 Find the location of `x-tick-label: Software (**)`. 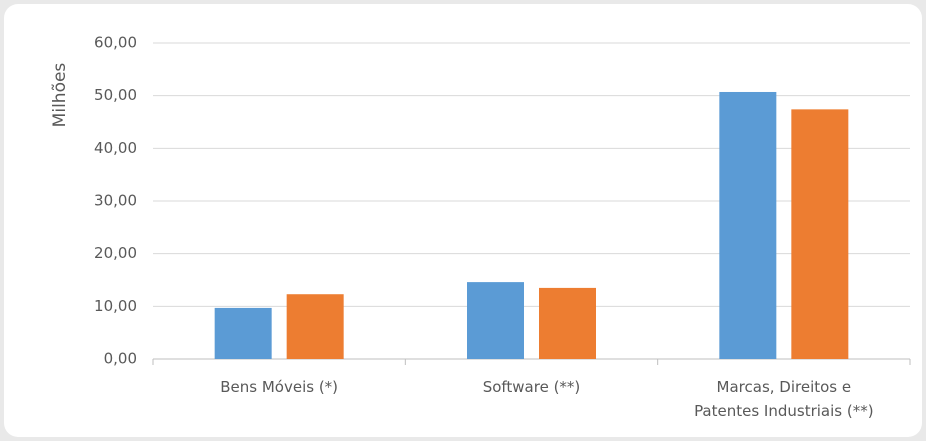

x-tick-label: Software (**) is located at coordinates (531, 387).